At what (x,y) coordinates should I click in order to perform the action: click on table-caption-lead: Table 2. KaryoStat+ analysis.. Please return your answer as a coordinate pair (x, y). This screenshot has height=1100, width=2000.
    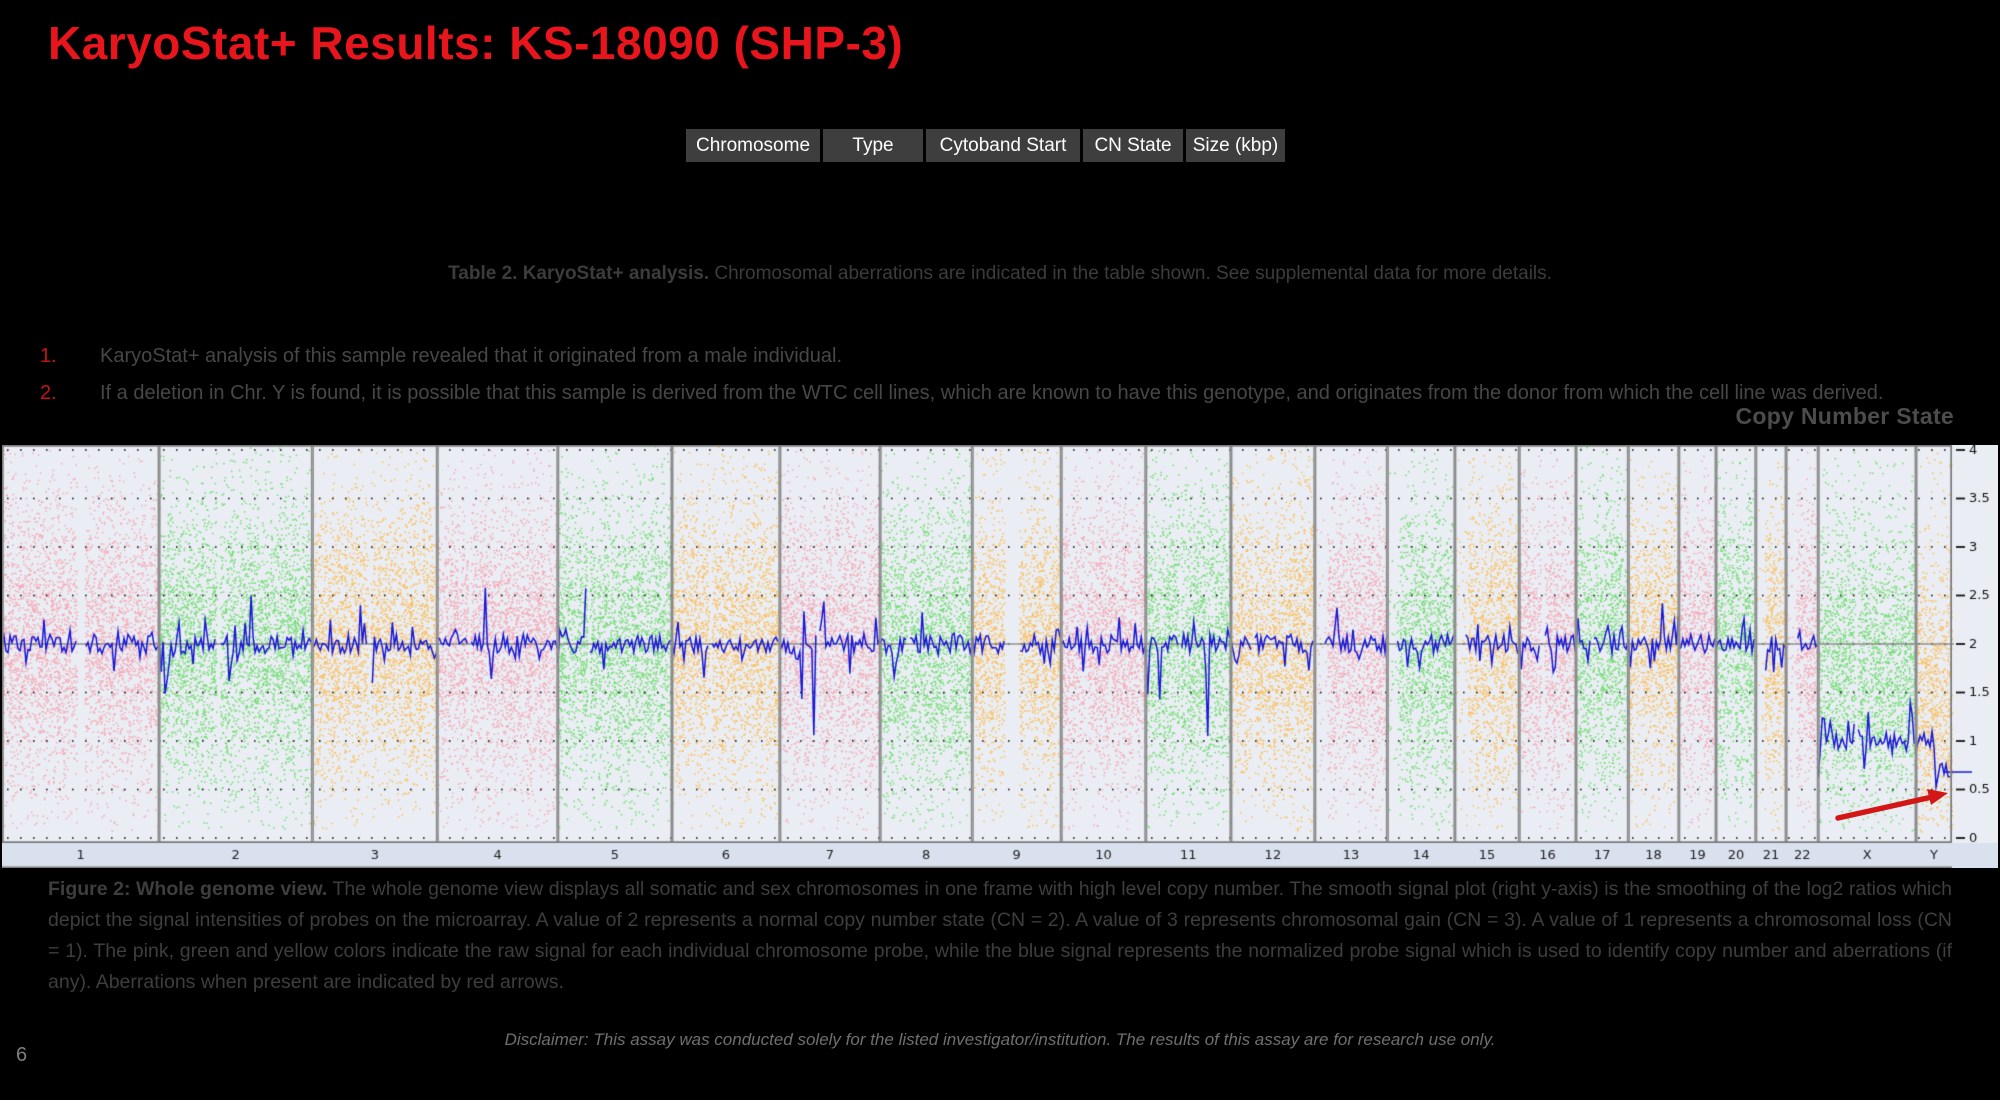
    Looking at the image, I should click on (579, 273).